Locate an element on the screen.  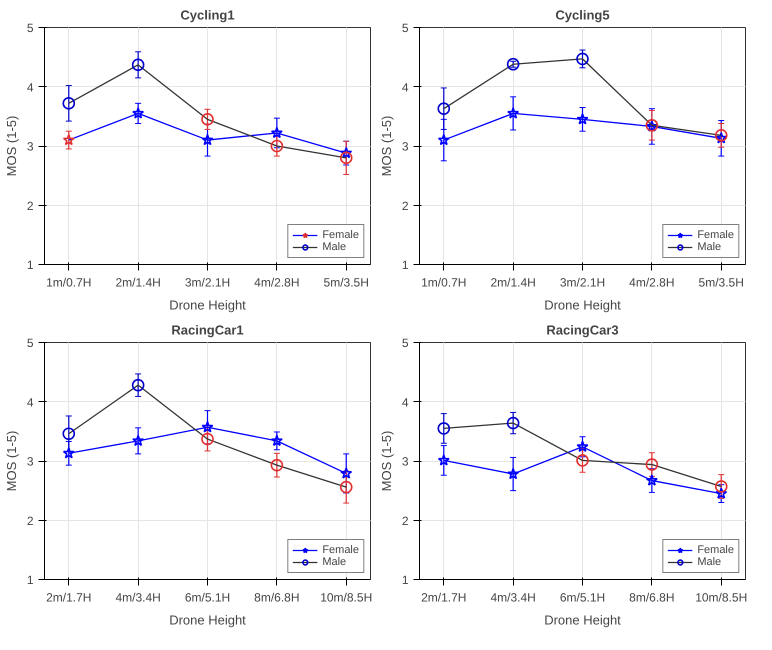
chart-title: RacingCar1 is located at coordinates (207, 330).